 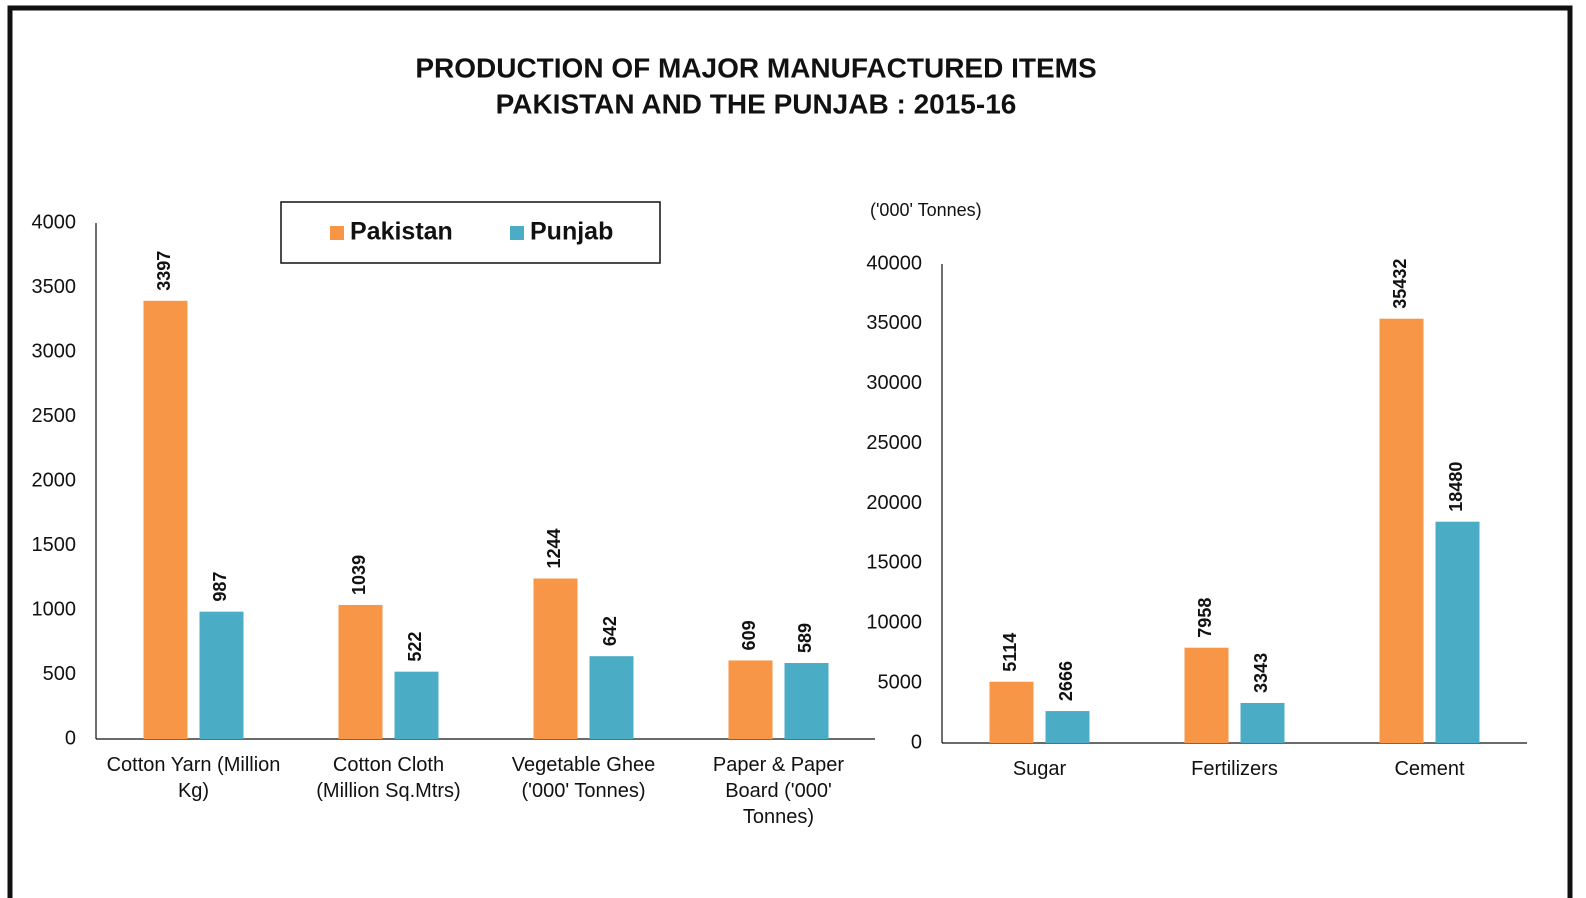 What do you see at coordinates (1039, 769) in the screenshot?
I see `x-tick-label: Sugar` at bounding box center [1039, 769].